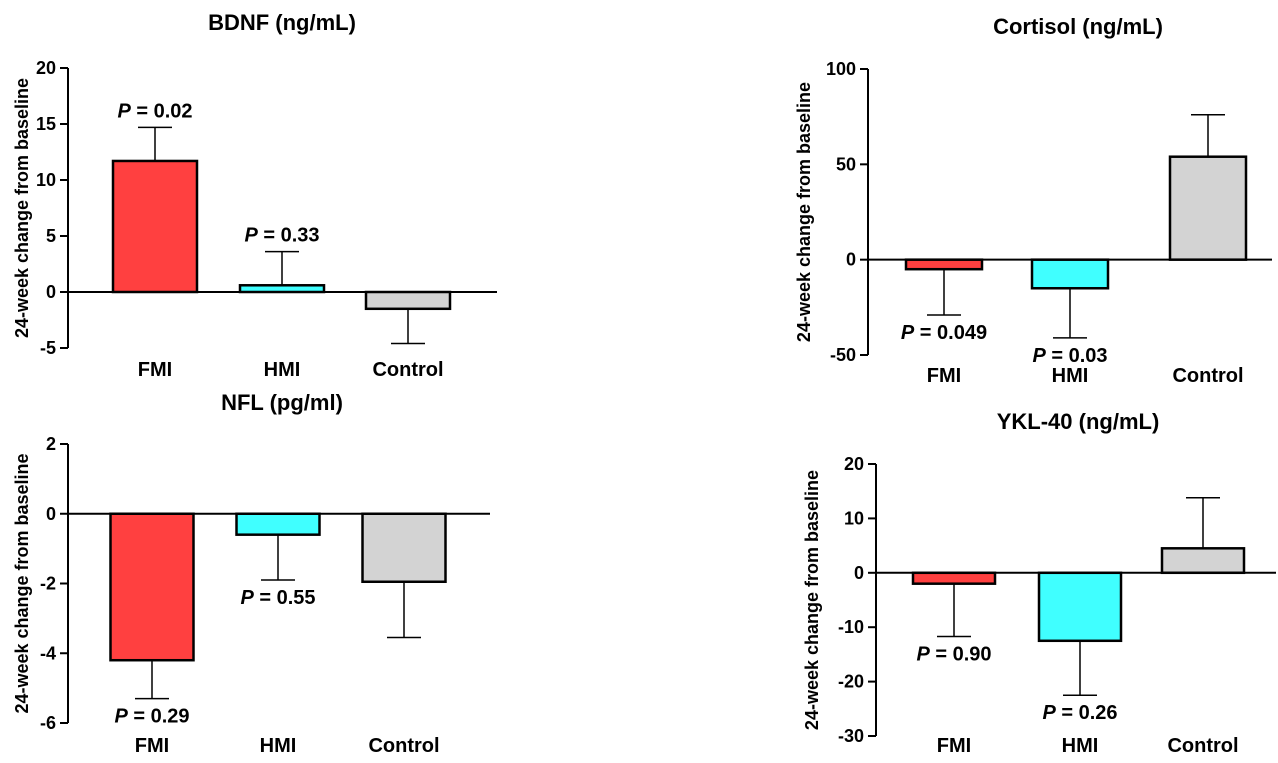  I want to click on y-tick-label: -20, so click(851, 682).